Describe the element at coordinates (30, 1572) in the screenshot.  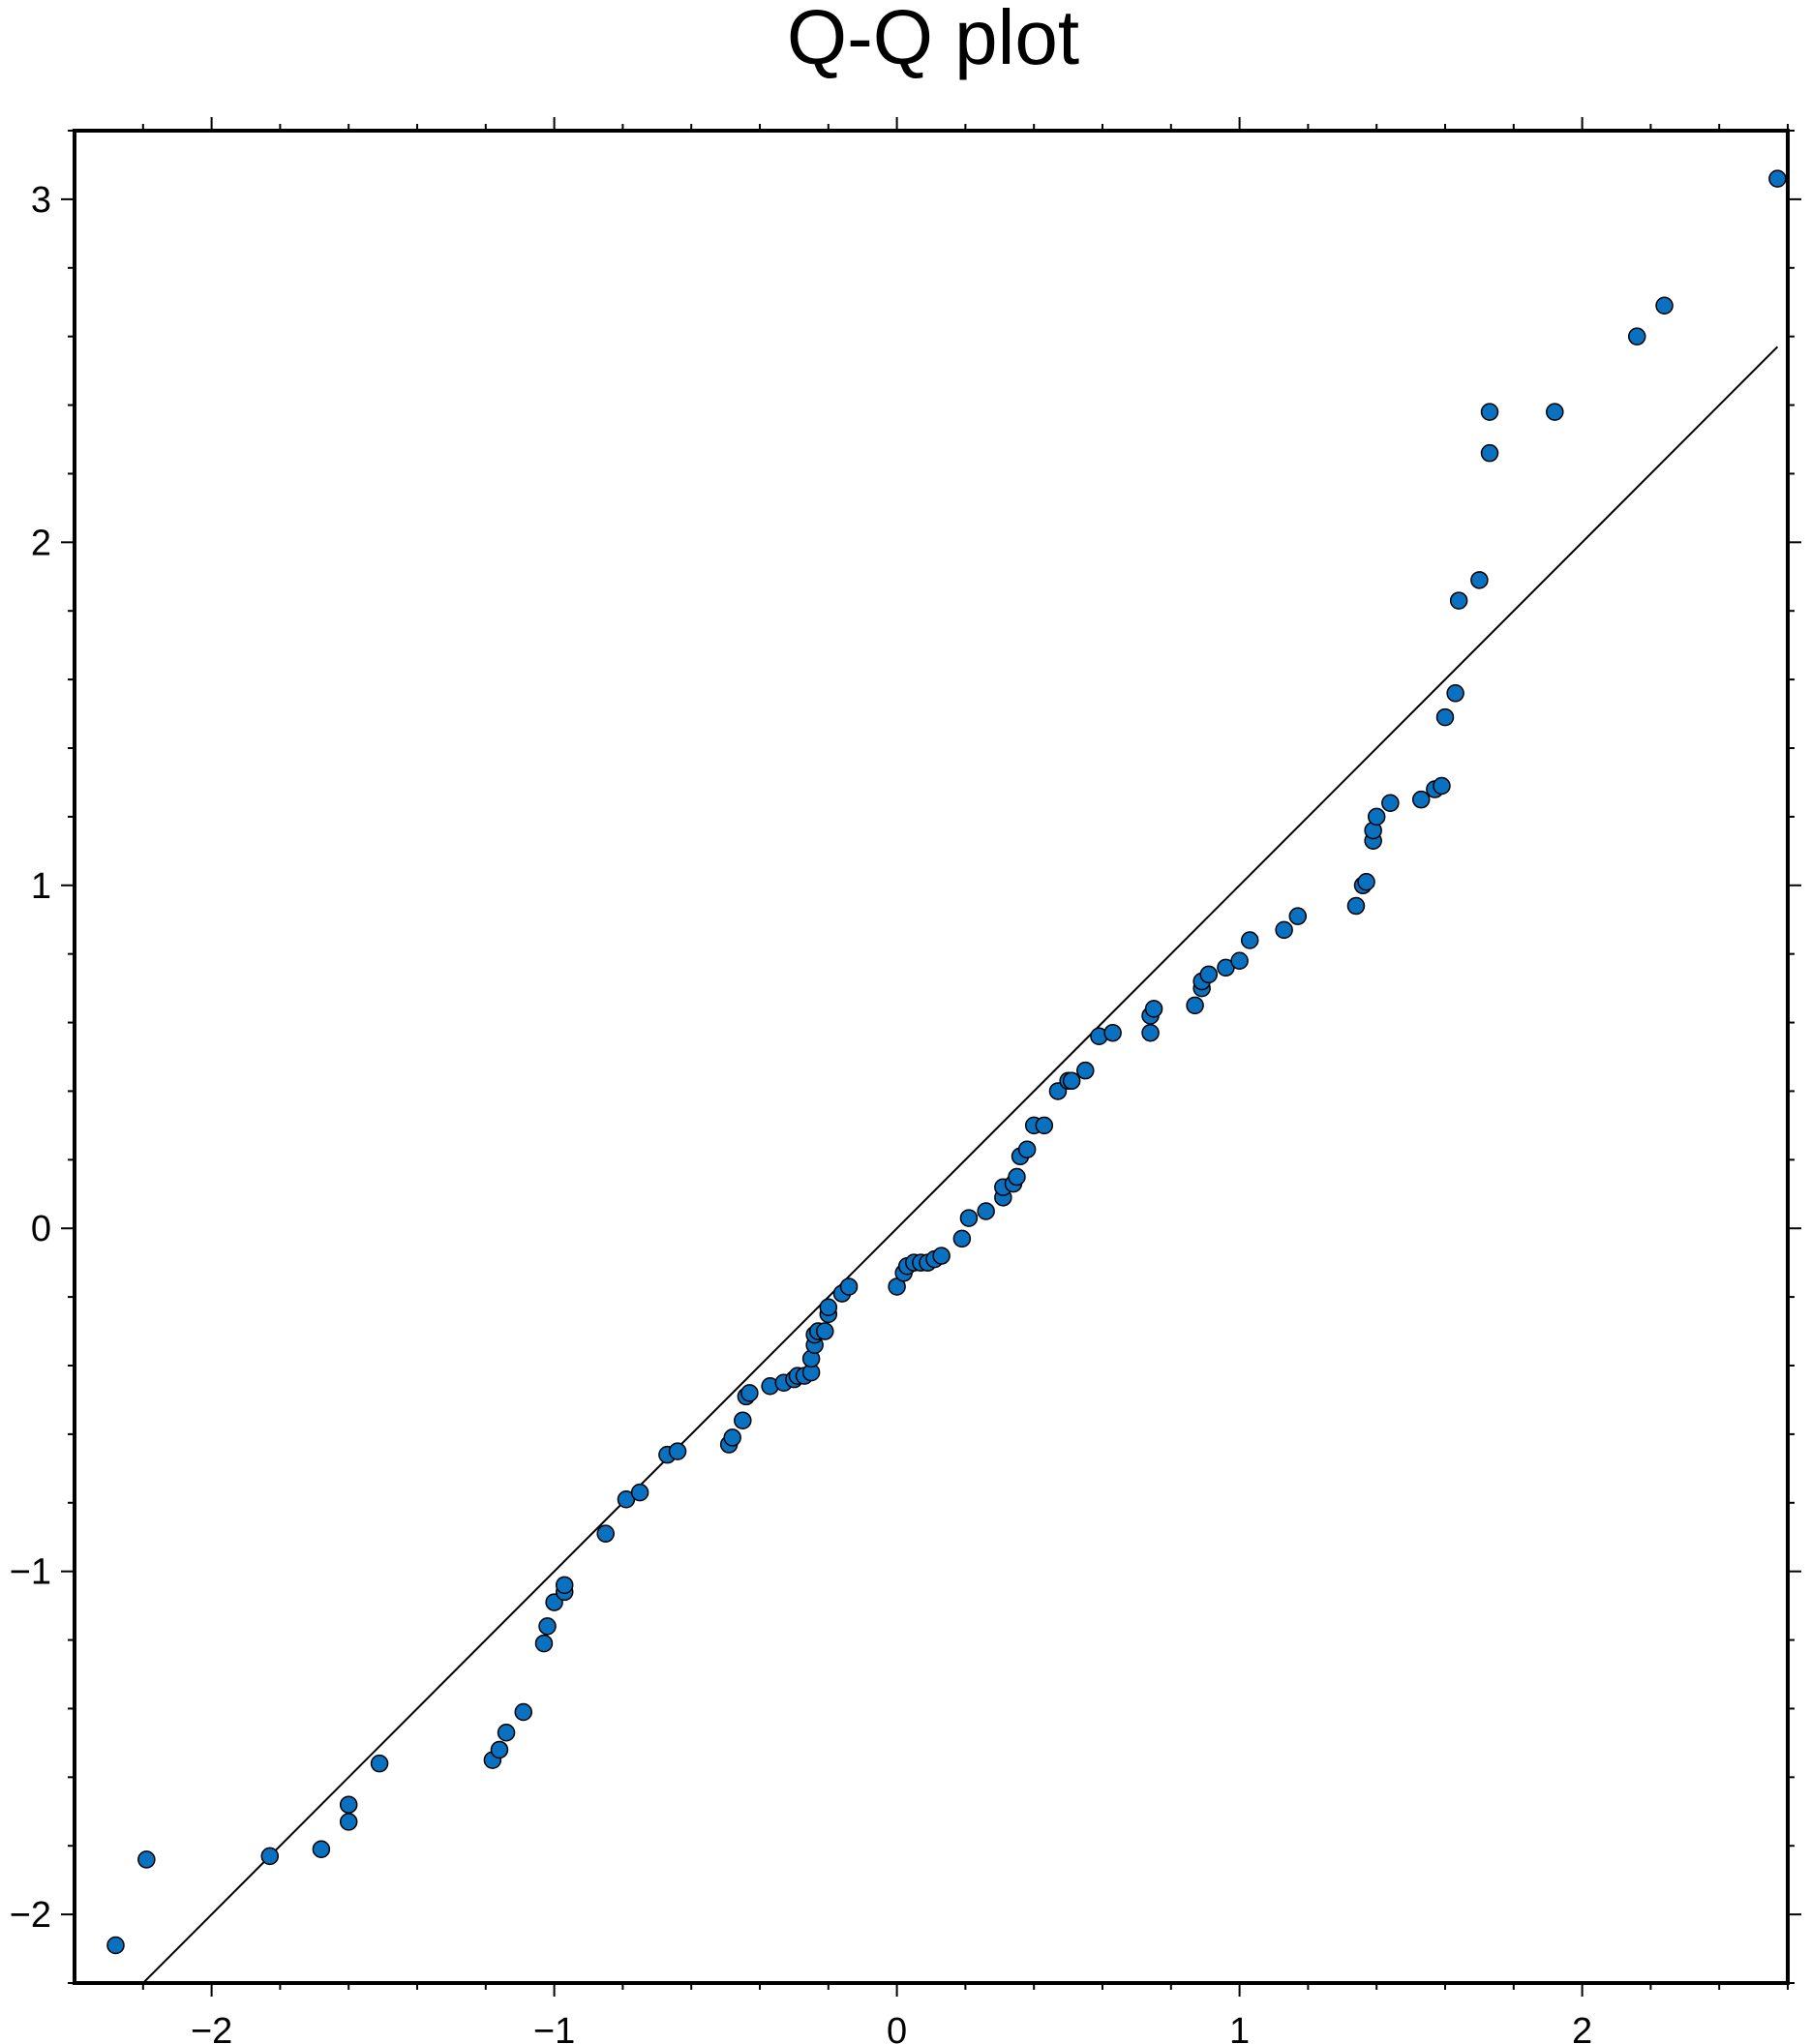
I see `y-tick-label: −1` at that location.